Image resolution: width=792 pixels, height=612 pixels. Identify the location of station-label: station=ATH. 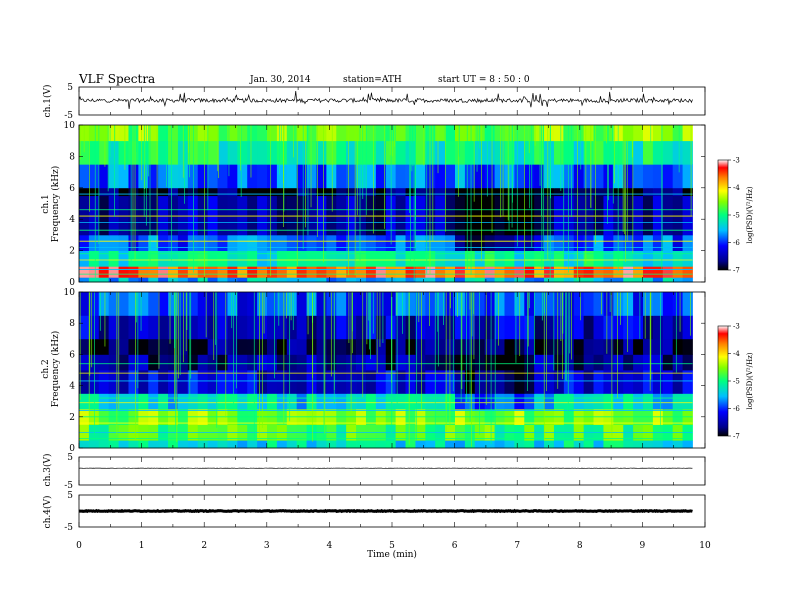
(372, 80).